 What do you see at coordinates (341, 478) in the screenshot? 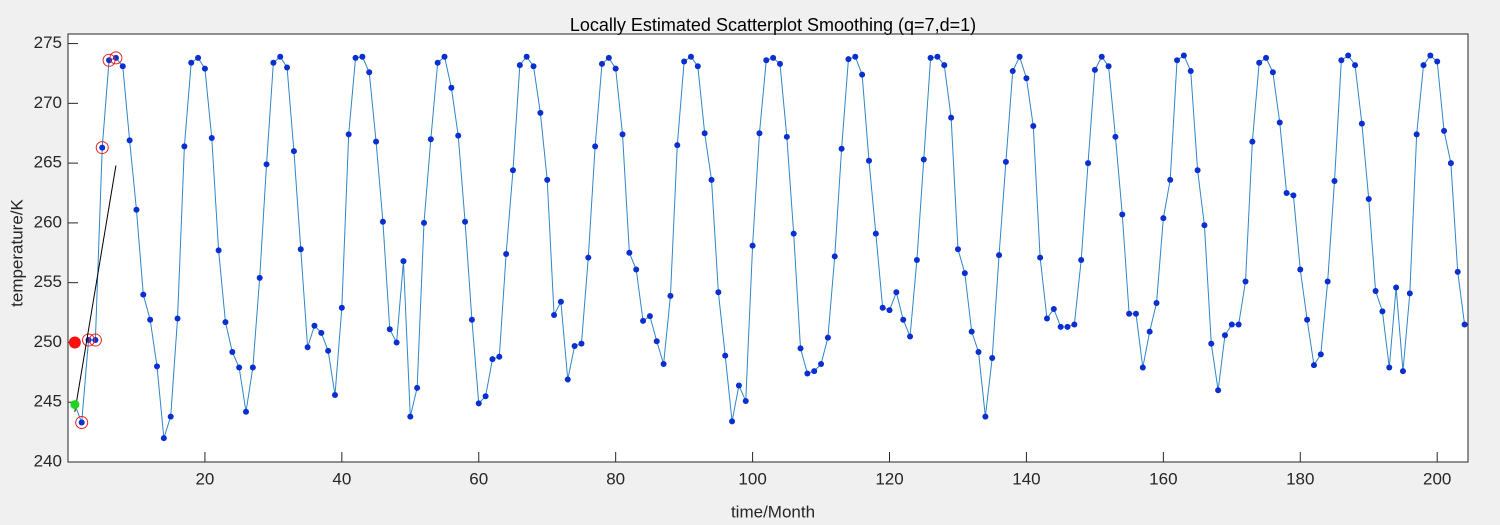
I see `x-tick-label: 40` at bounding box center [341, 478].